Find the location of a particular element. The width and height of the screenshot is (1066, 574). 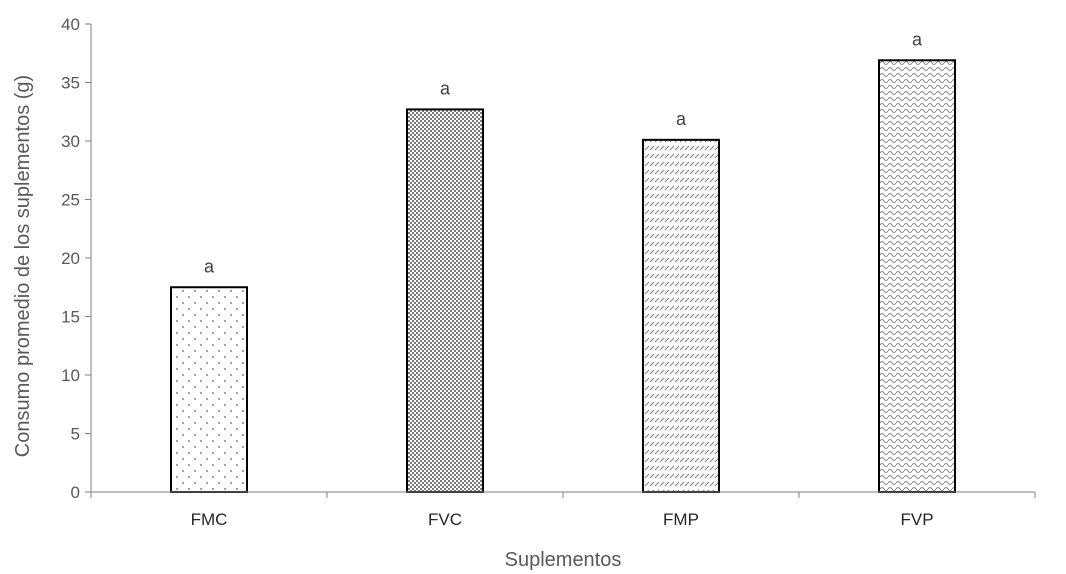

y-axis-title: Consumo promedio de los suplementos (g) is located at coordinates (23, 266).